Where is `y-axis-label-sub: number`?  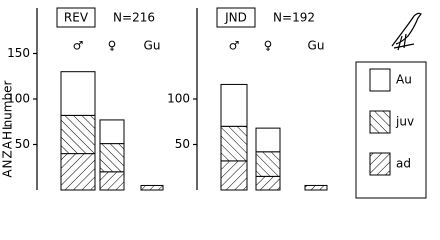 y-axis-label-sub: number is located at coordinates (8, 104).